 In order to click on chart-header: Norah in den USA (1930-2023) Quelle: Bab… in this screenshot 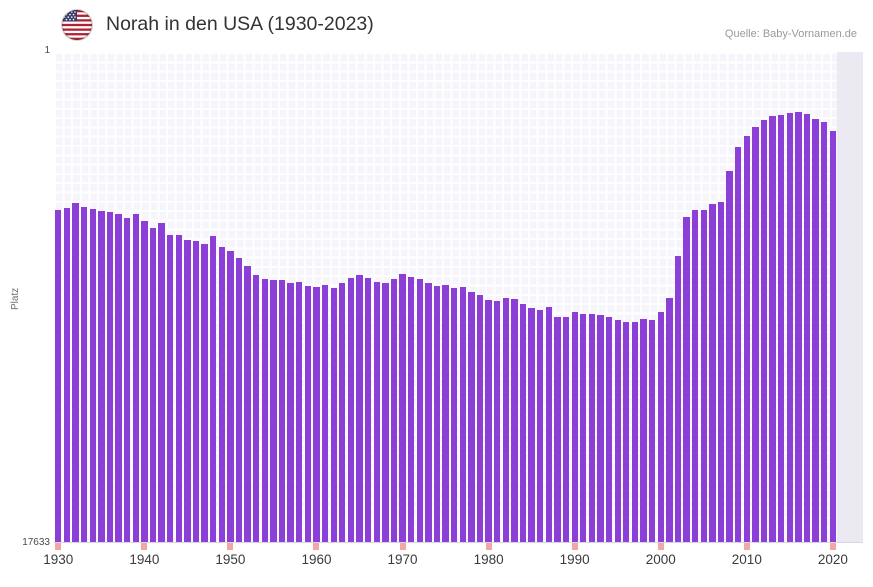, I will do `click(436, 23)`.